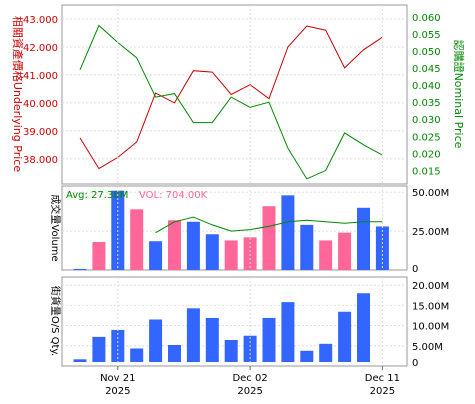 This screenshot has height=404, width=475. What do you see at coordinates (40, 20) in the screenshot?
I see `left-tick-label: 43.000` at bounding box center [40, 20].